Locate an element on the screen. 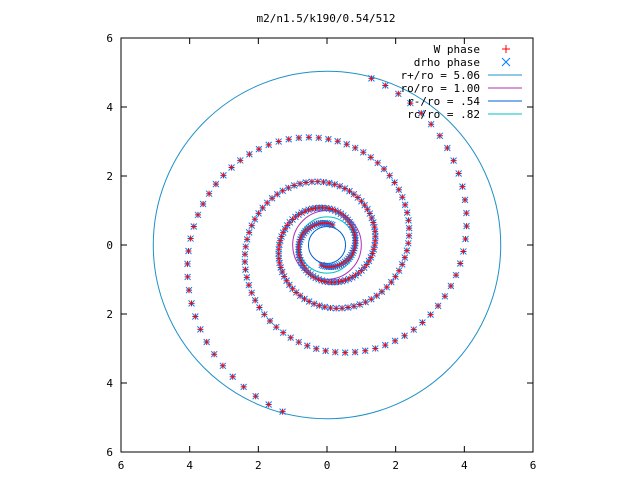 The image size is (640, 480). circle-r- is located at coordinates (327, 245).